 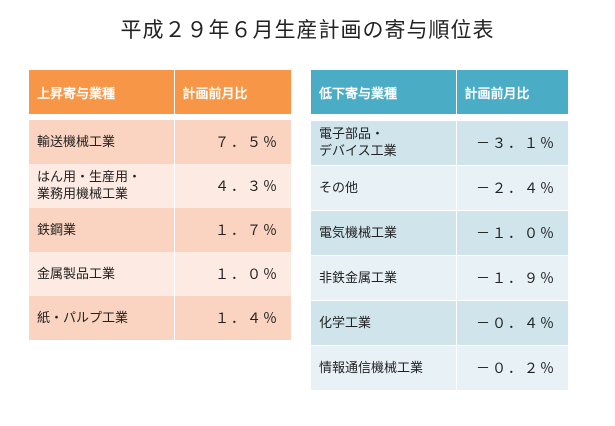 I want to click on change-value: －３．１％, so click(x=511, y=143).